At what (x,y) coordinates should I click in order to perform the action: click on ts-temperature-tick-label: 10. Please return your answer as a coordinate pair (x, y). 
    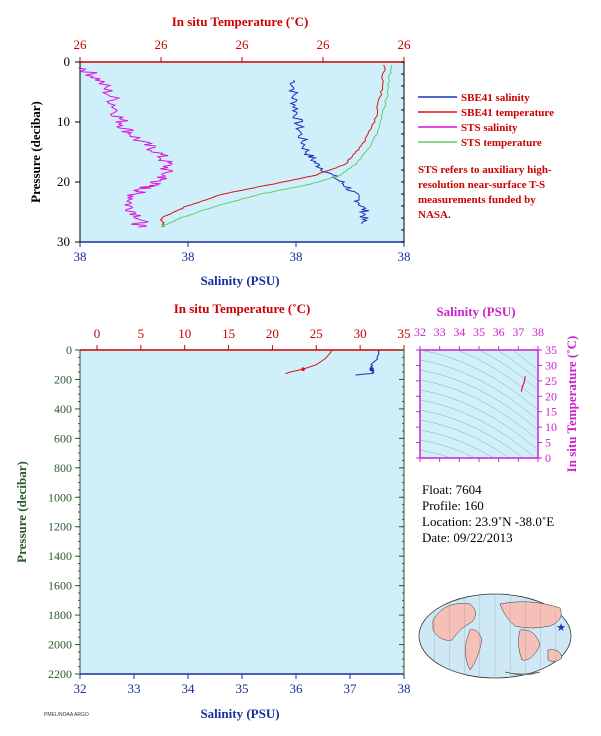
    Looking at the image, I should click on (551, 427).